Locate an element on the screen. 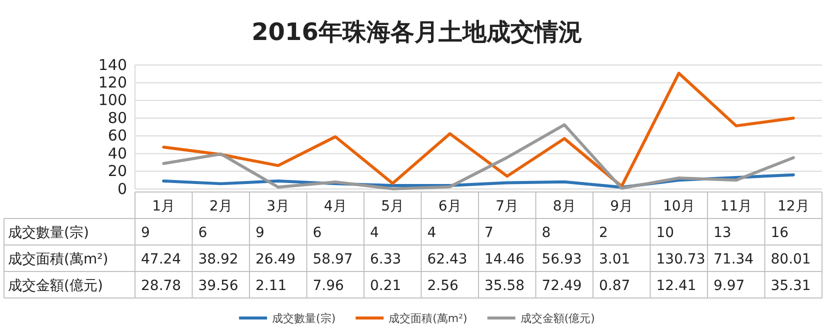  data-label: 38.92 is located at coordinates (218, 259).